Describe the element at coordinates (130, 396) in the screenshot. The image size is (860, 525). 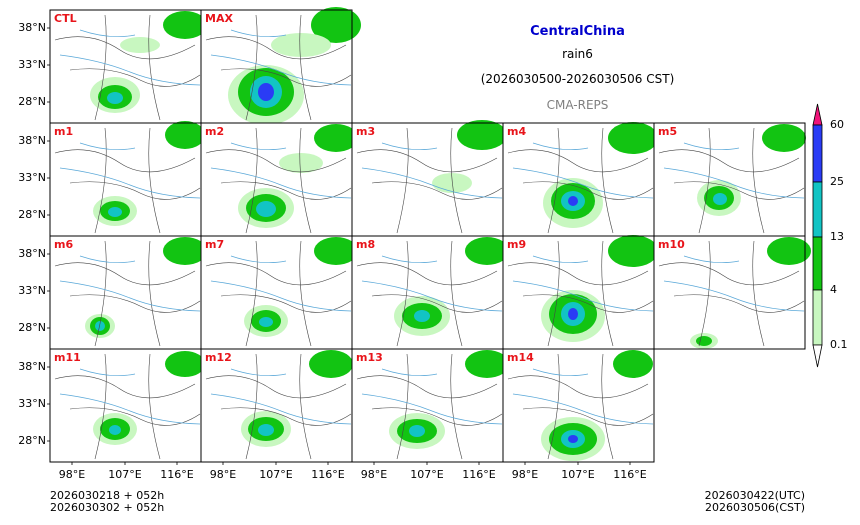
I see `rivers-m11` at that location.